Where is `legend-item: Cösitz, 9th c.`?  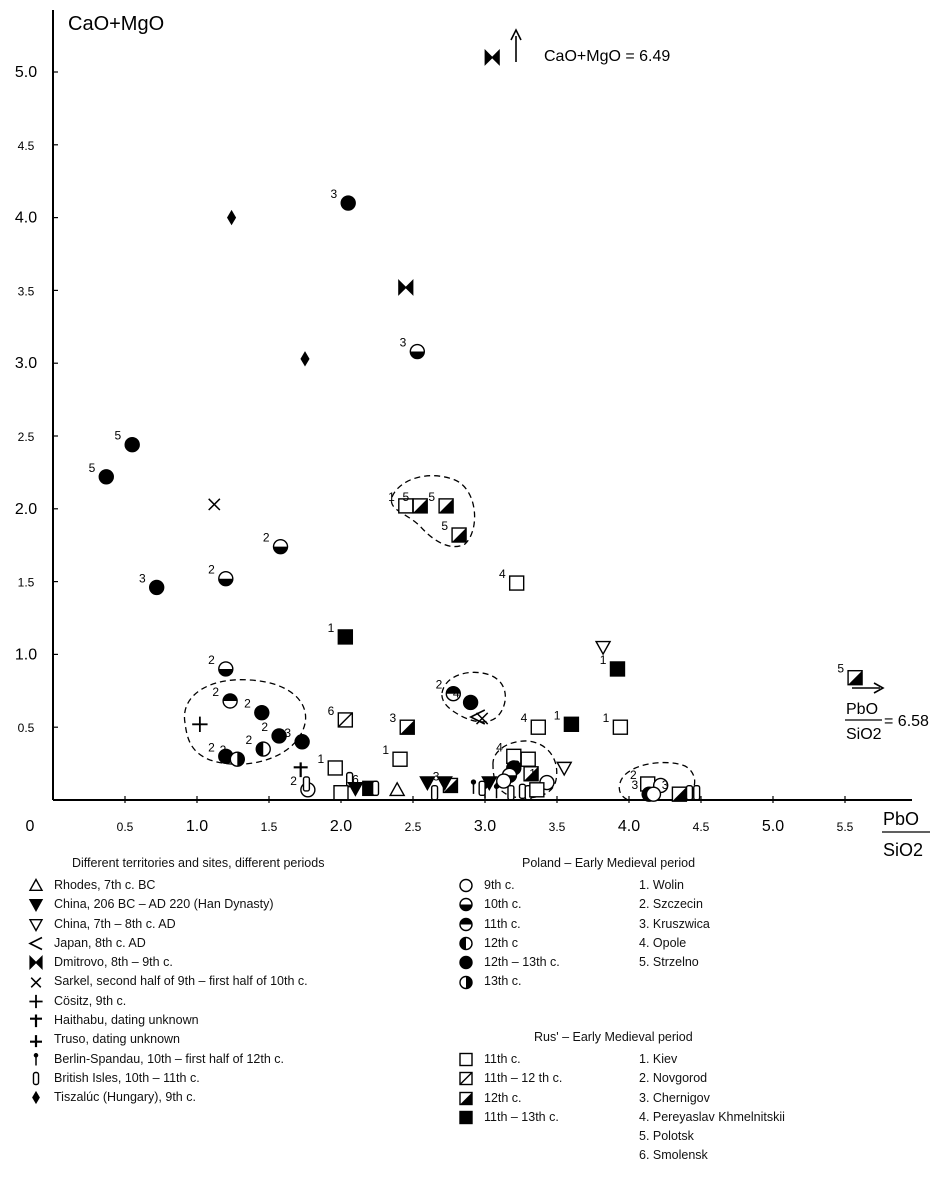 legend-item: Cösitz, 9th c. is located at coordinates (234, 1001).